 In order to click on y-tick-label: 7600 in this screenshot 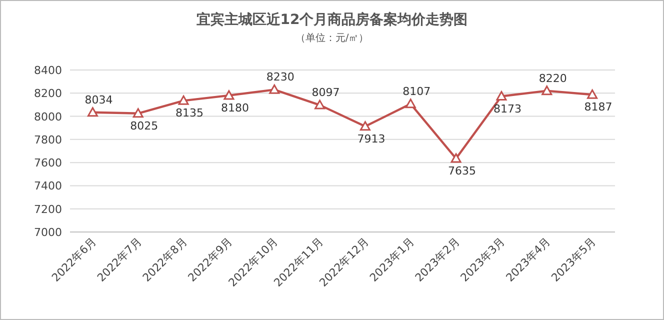, I will do `click(48, 163)`.